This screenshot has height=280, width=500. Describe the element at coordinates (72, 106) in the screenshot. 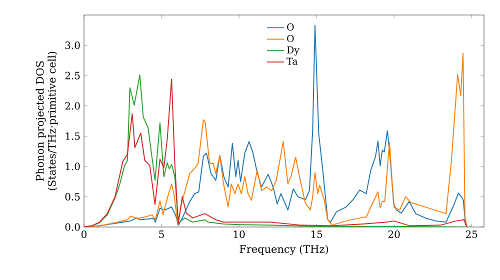

I see `y-tick-label: 2.0` at that location.